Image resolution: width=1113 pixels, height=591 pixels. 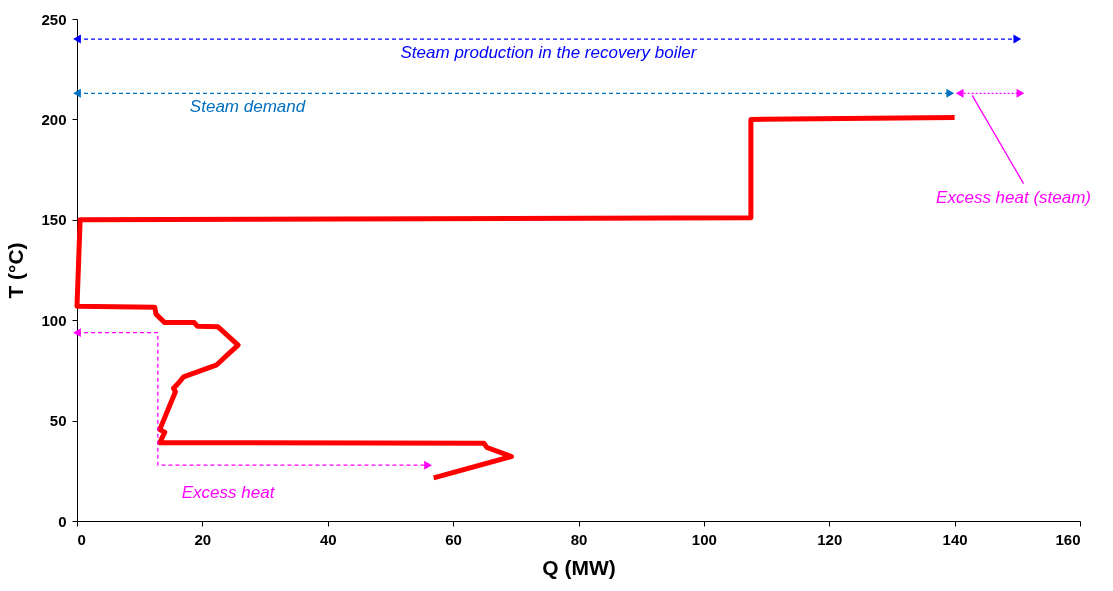 I want to click on x-tick-label: 160, so click(x=1068, y=539).